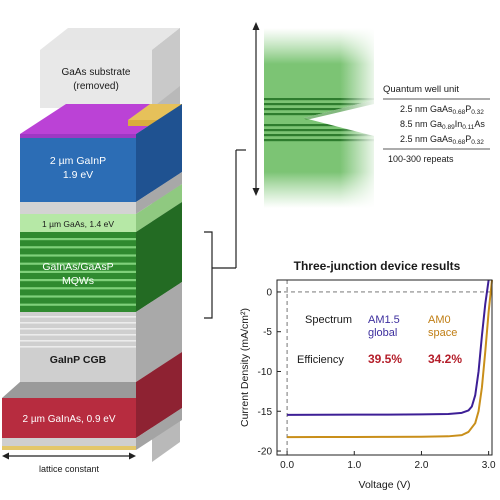 Image resolution: width=500 pixels, height=500 pixels. What do you see at coordinates (225, 234) in the screenshot?
I see `mqw-bracket` at bounding box center [225, 234].